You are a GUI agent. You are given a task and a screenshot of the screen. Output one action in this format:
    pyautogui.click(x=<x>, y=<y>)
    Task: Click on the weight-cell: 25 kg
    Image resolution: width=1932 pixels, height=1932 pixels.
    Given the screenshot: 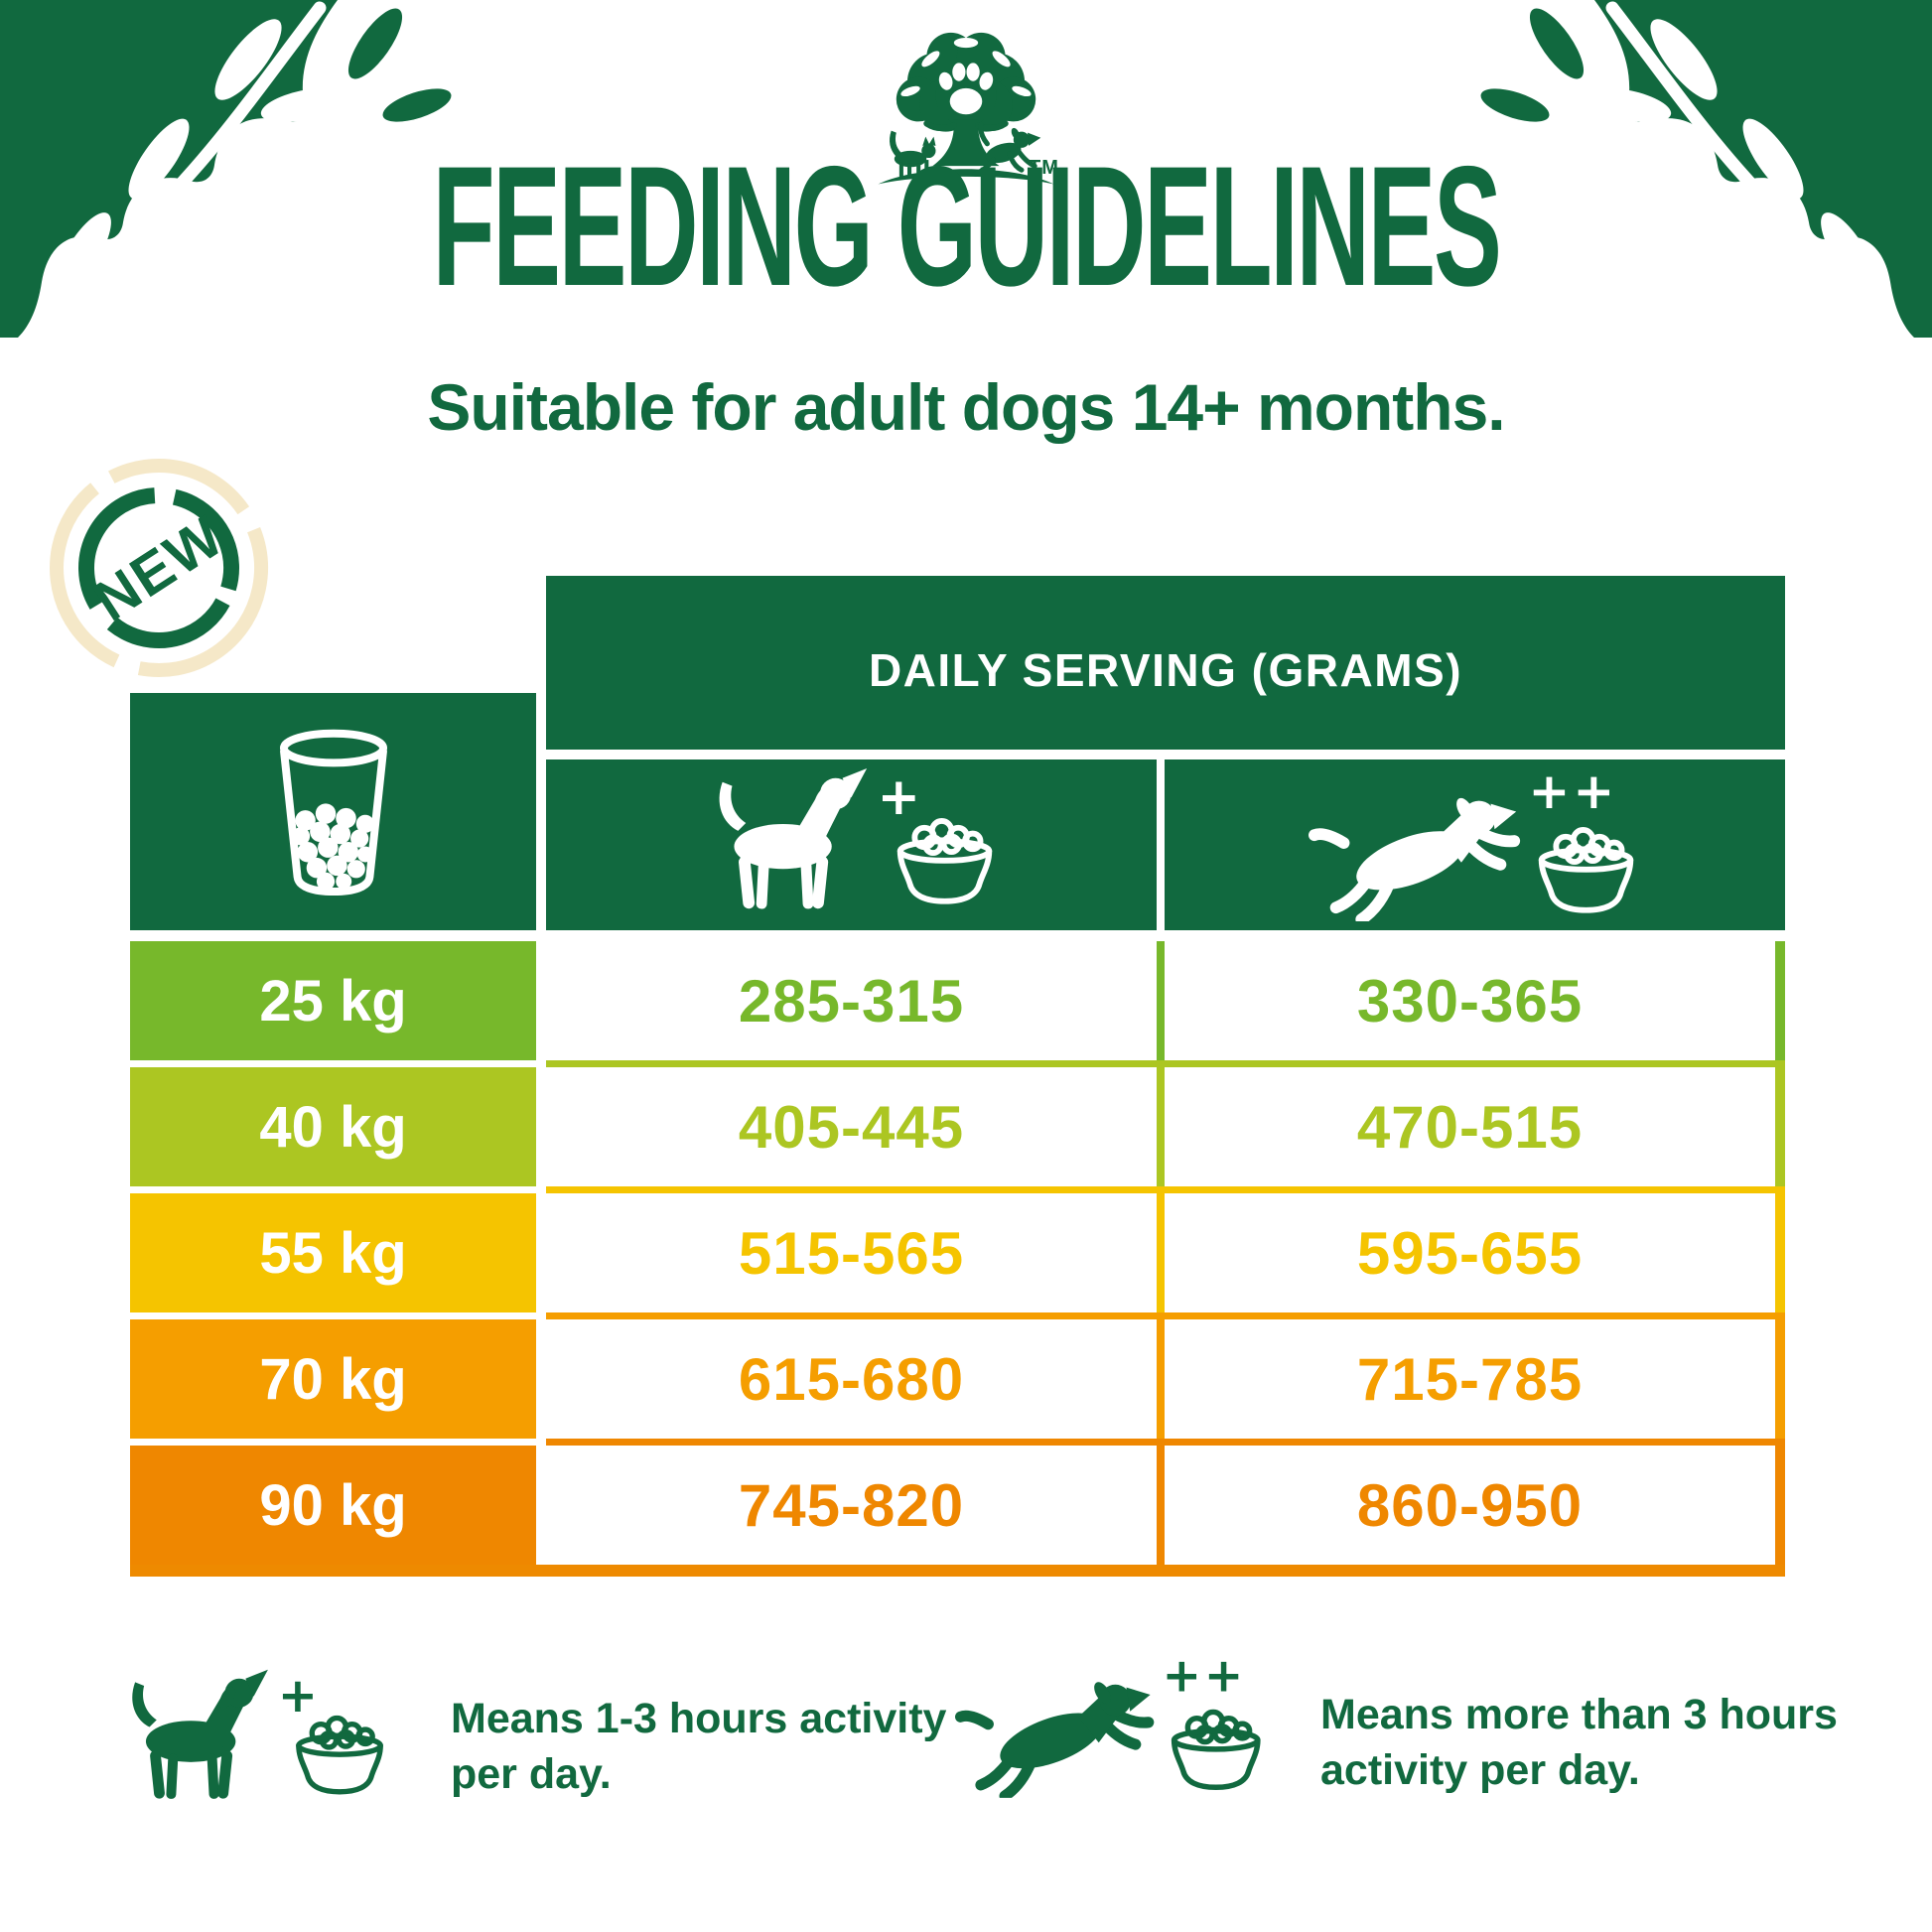 What is the action you would take?
    pyautogui.click(x=333, y=1000)
    